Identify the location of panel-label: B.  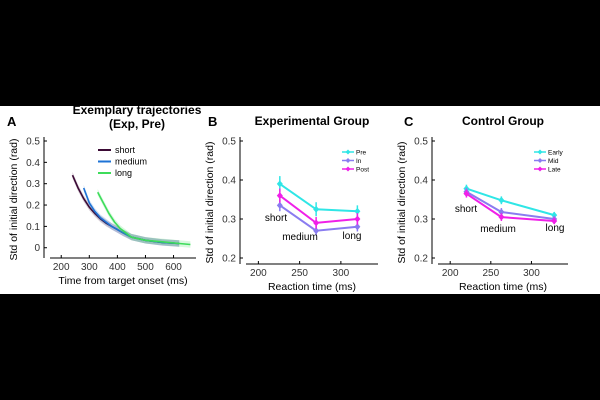
(212, 121).